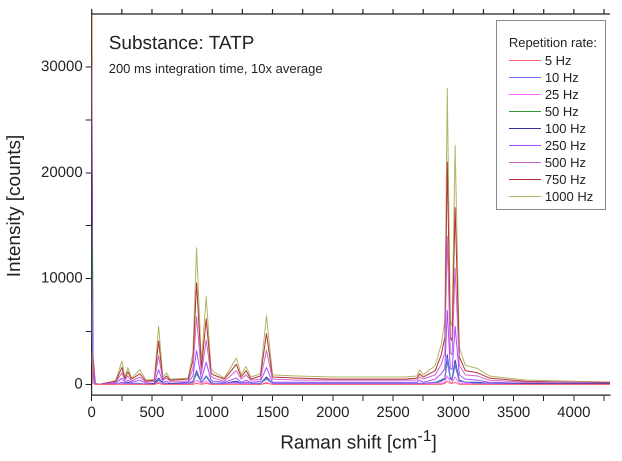 Image resolution: width=622 pixels, height=461 pixels. What do you see at coordinates (574, 413) in the screenshot?
I see `x-tick-label: 4000` at bounding box center [574, 413].